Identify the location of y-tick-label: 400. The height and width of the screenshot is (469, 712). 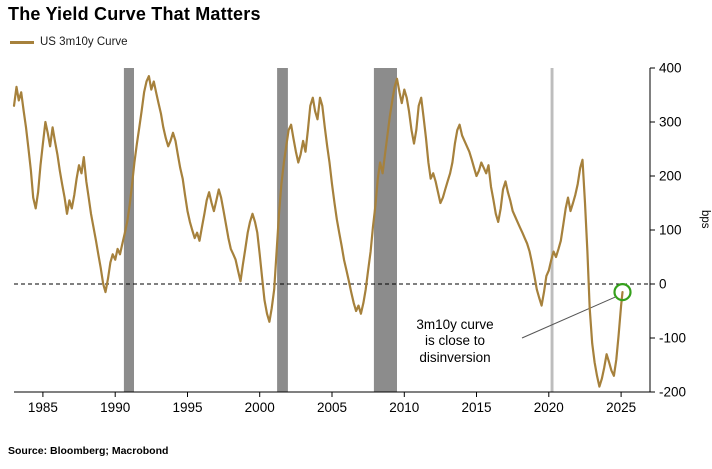
(670, 68).